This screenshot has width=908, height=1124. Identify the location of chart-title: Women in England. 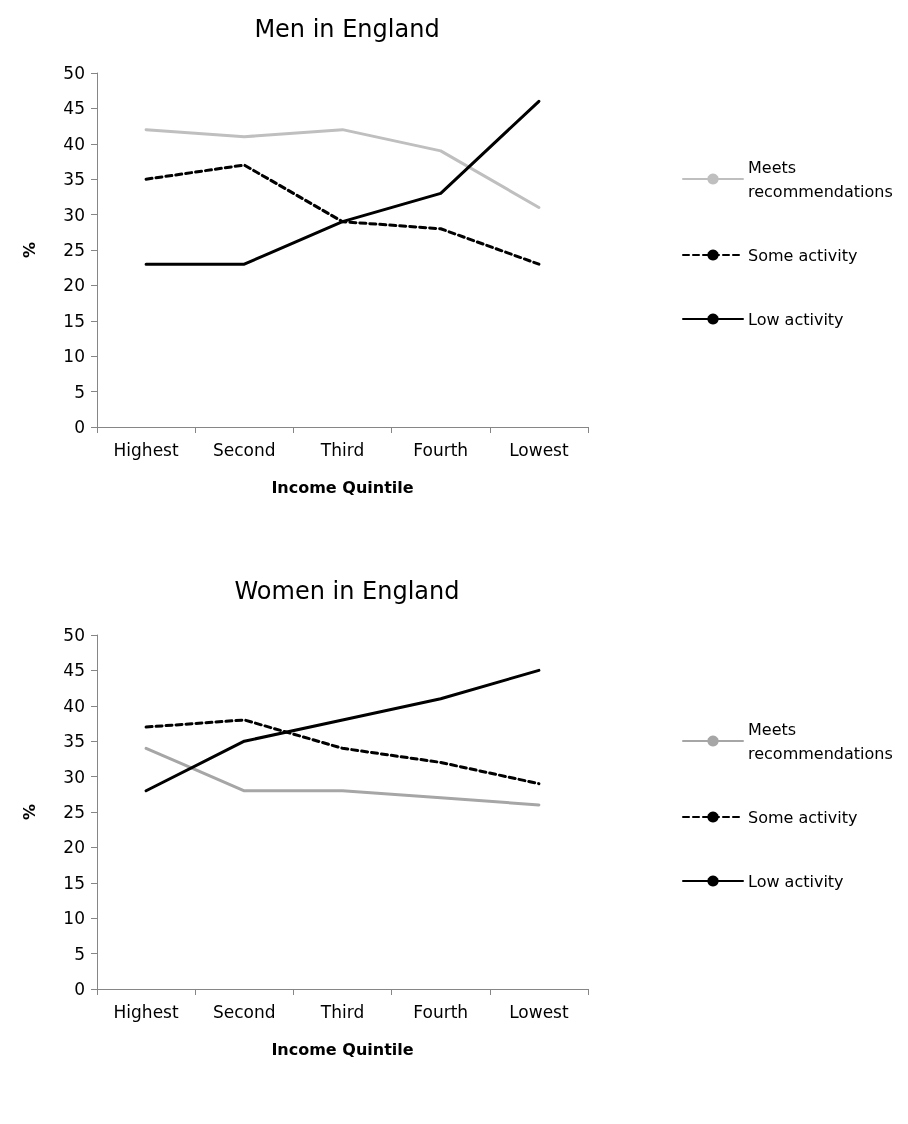
(347, 591).